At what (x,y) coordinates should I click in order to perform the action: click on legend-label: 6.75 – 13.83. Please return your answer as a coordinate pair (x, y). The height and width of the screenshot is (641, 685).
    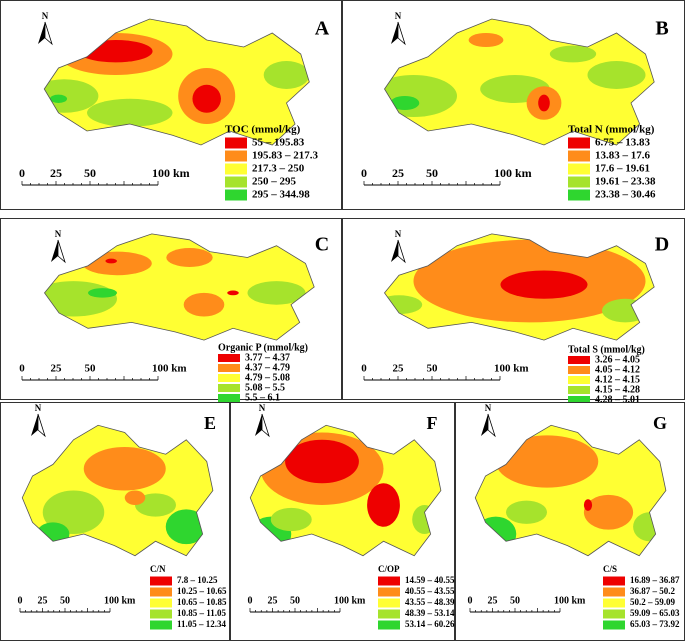
    Looking at the image, I should click on (623, 143).